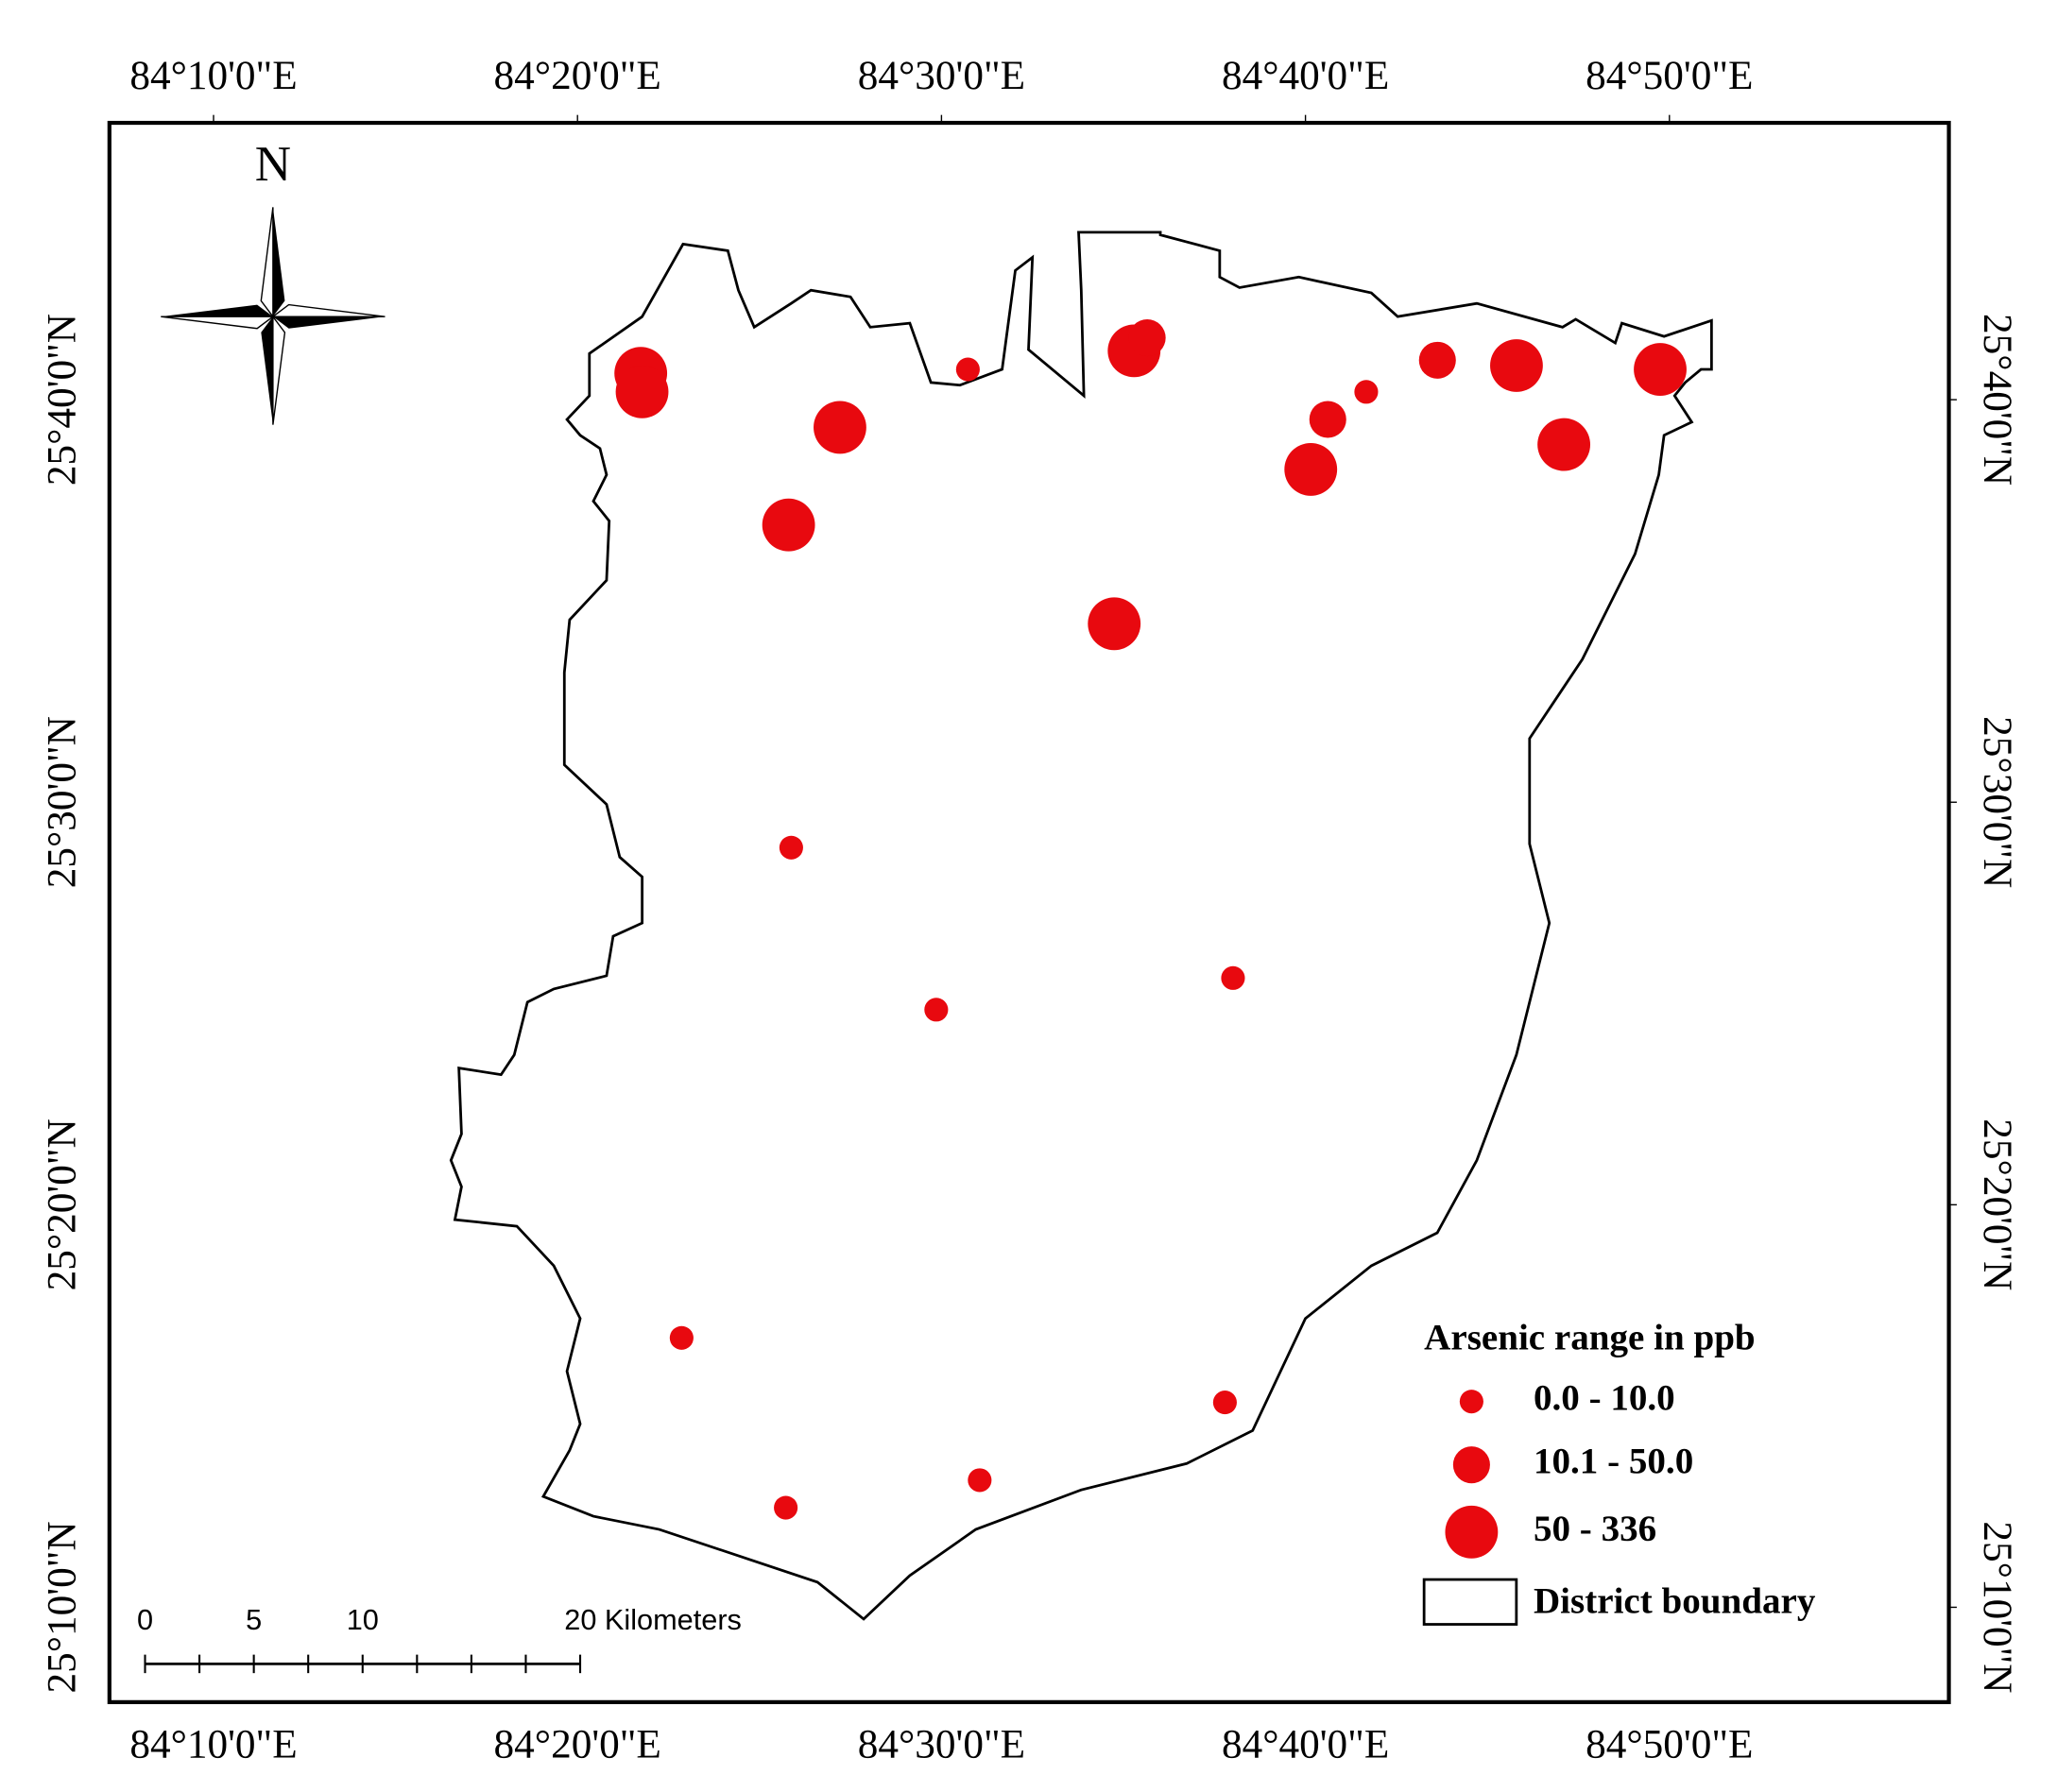 This screenshot has width=2057, height=1792. What do you see at coordinates (254, 1619) in the screenshot?
I see `scale-label: 5` at bounding box center [254, 1619].